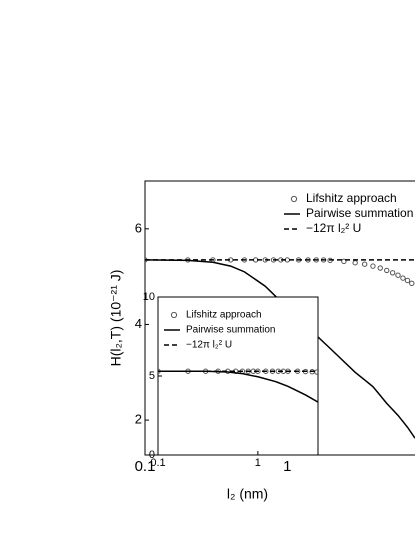 The width and height of the screenshot is (415, 537). Describe the element at coordinates (138, 419) in the screenshot. I see `y-tick-label: 2` at that location.